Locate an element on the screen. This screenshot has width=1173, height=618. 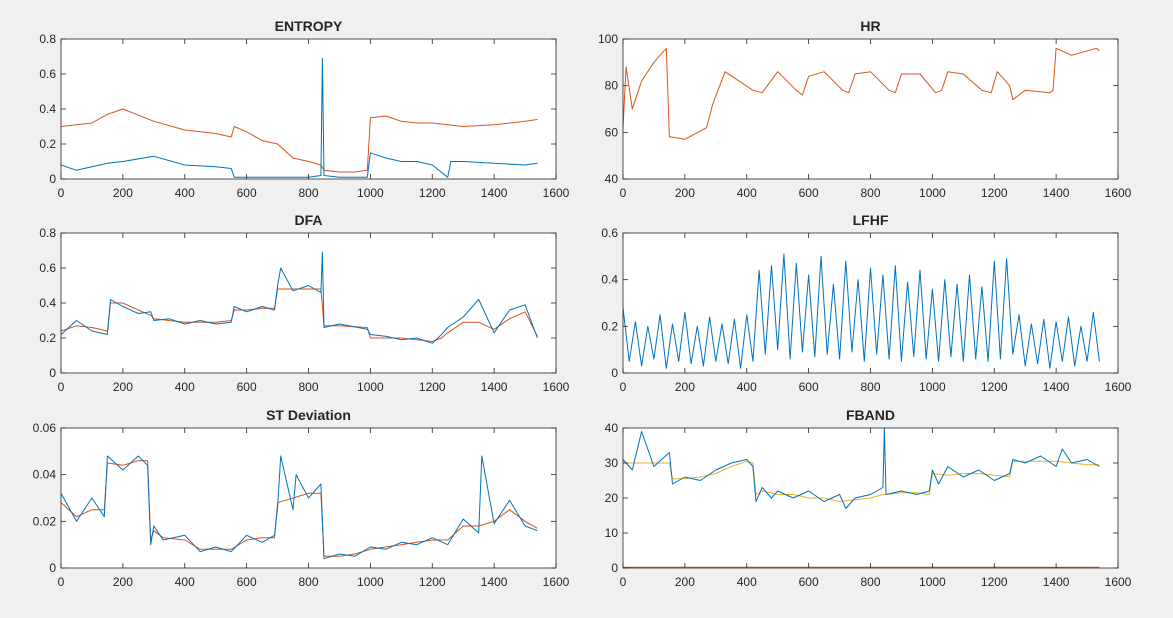
entropy-x-tick-label: 1000 is located at coordinates (370, 193).